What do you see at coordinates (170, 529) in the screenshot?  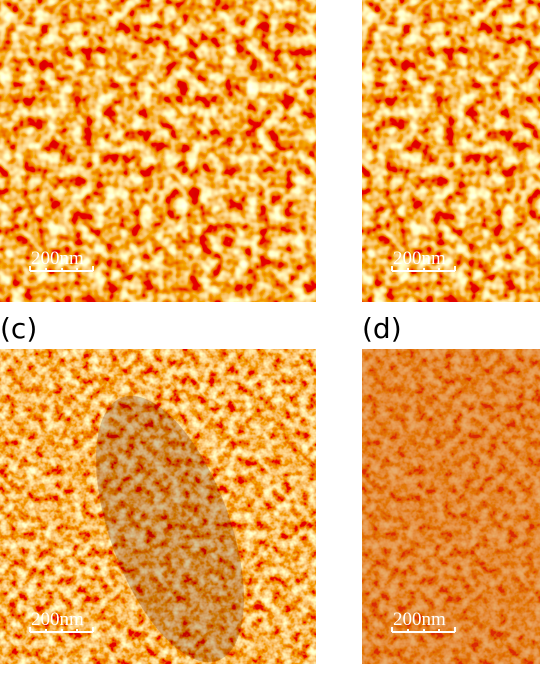 I see `shading` at bounding box center [170, 529].